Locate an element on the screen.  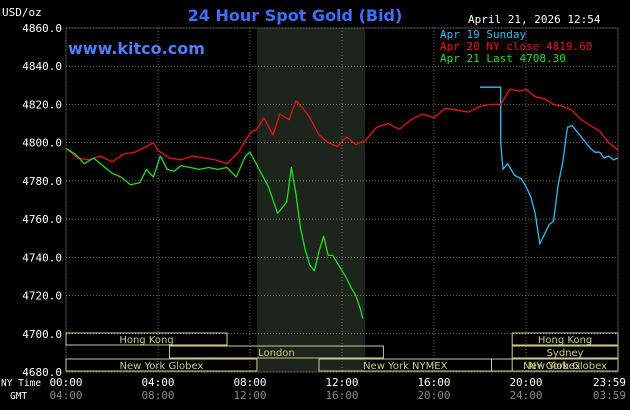
x-tick-gmt: 04:00 is located at coordinates (65, 395).